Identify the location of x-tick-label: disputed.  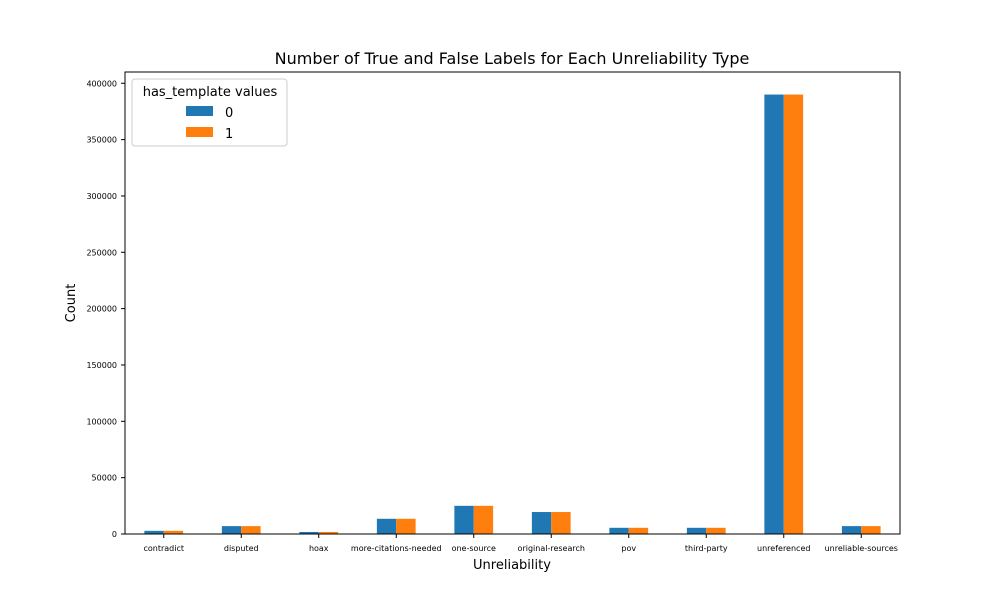
(241, 548).